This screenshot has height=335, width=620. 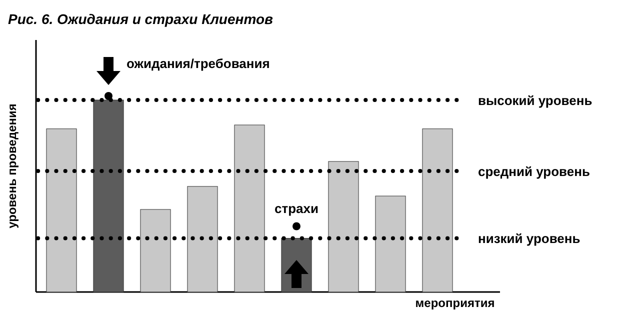 I want to click on y-axis-title: уровень проведения, so click(x=12, y=166).